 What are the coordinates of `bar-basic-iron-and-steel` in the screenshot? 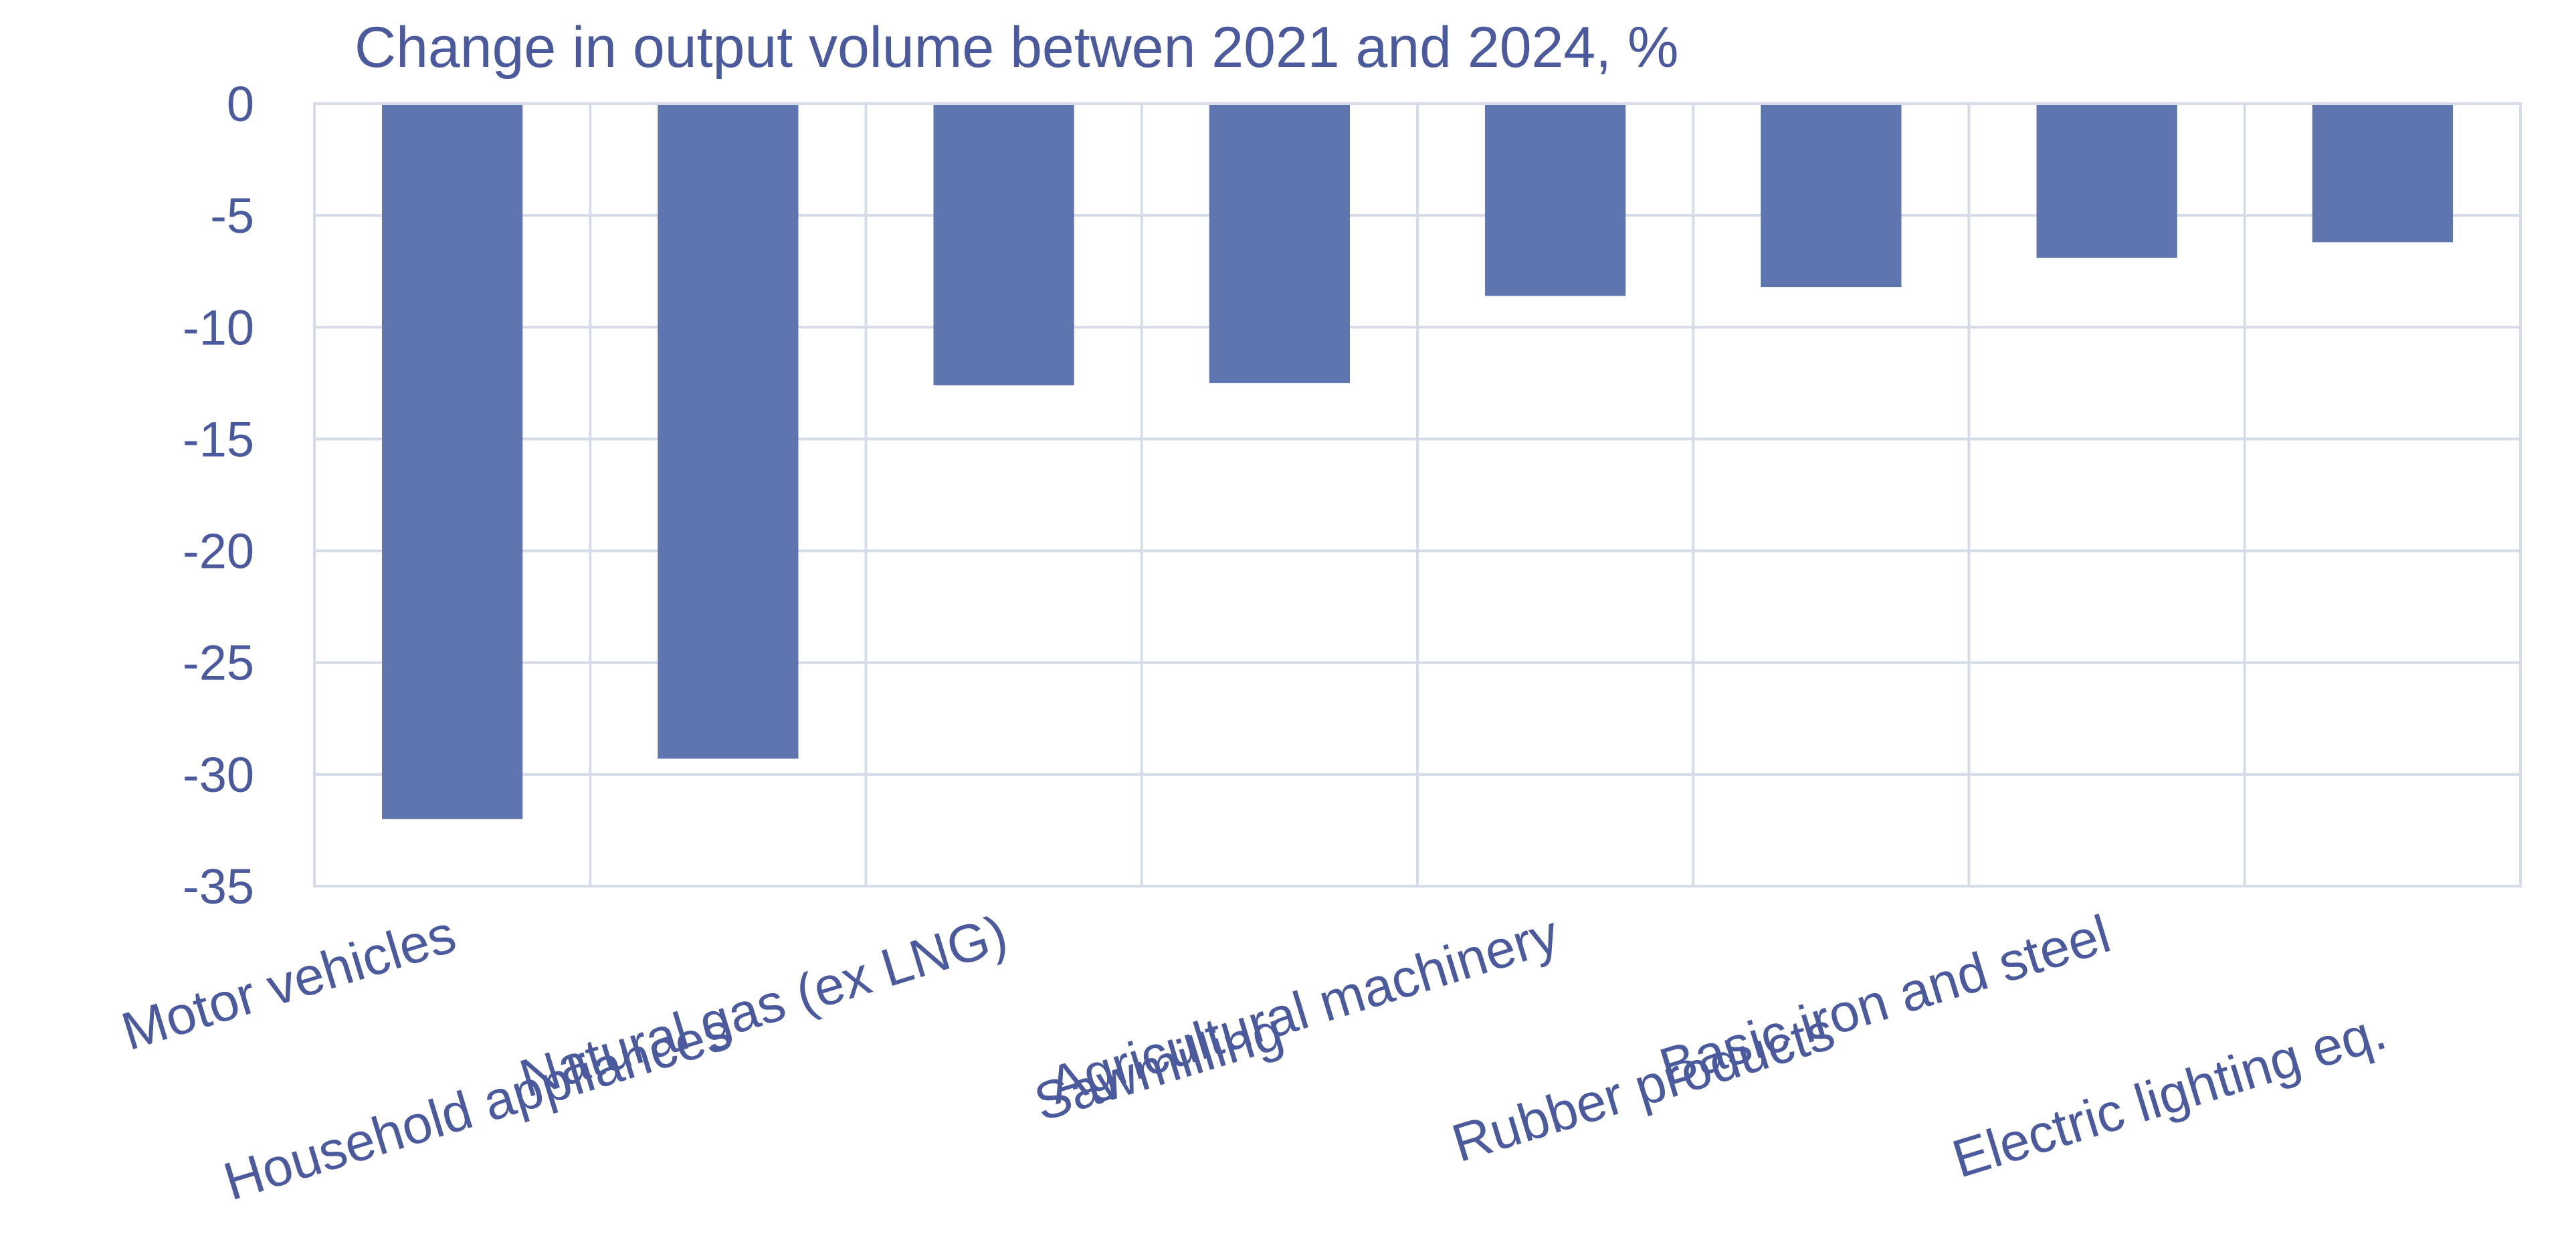 It's located at (2106, 181).